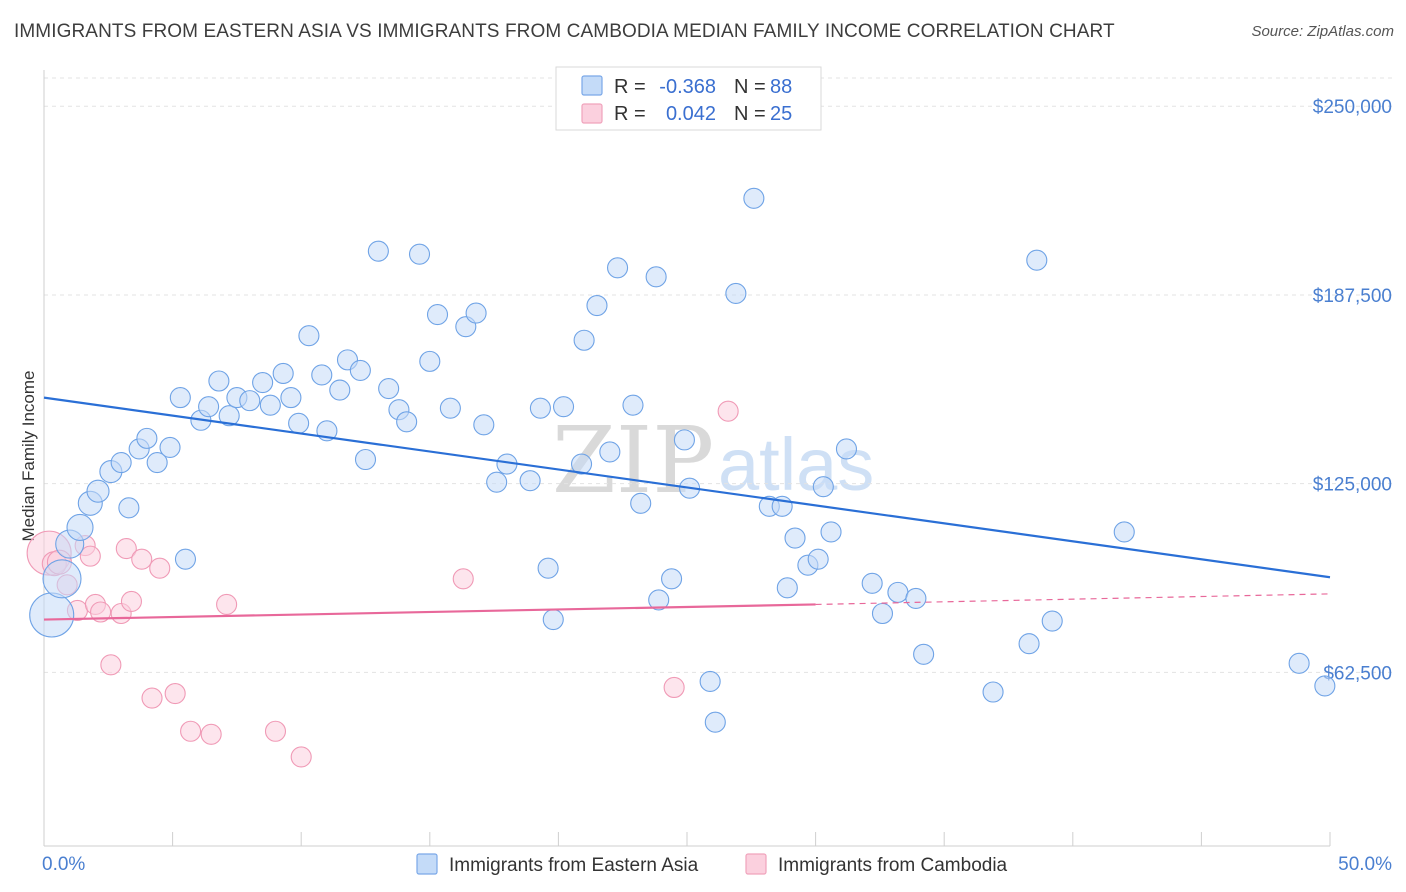  I want to click on trend-line-cambodia, so click(429, 612).